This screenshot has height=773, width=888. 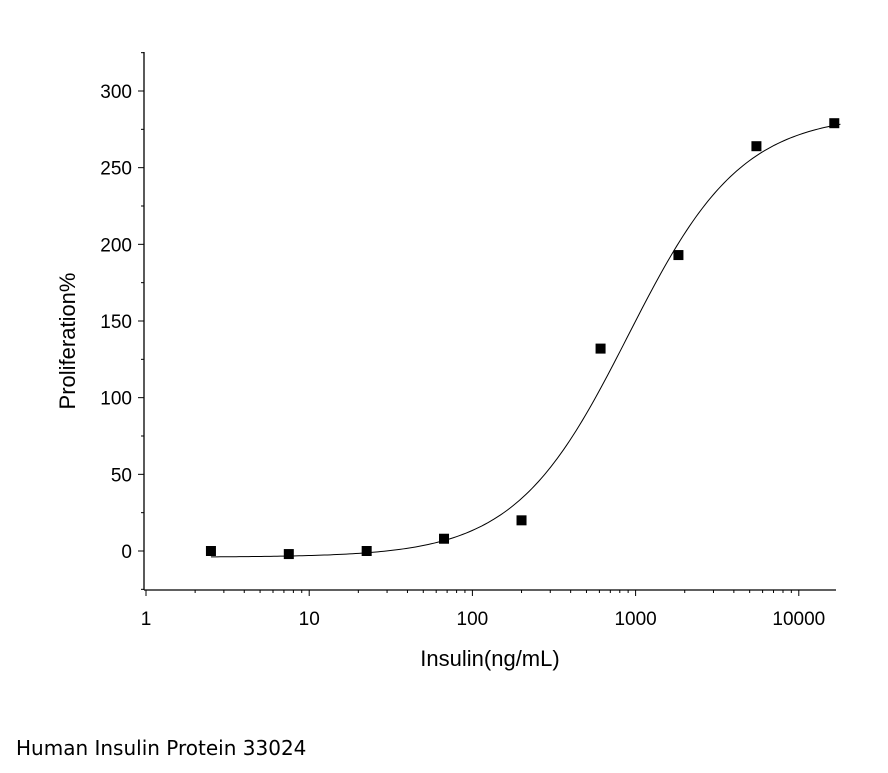 I want to click on y-tick-label: 0, so click(x=126, y=552).